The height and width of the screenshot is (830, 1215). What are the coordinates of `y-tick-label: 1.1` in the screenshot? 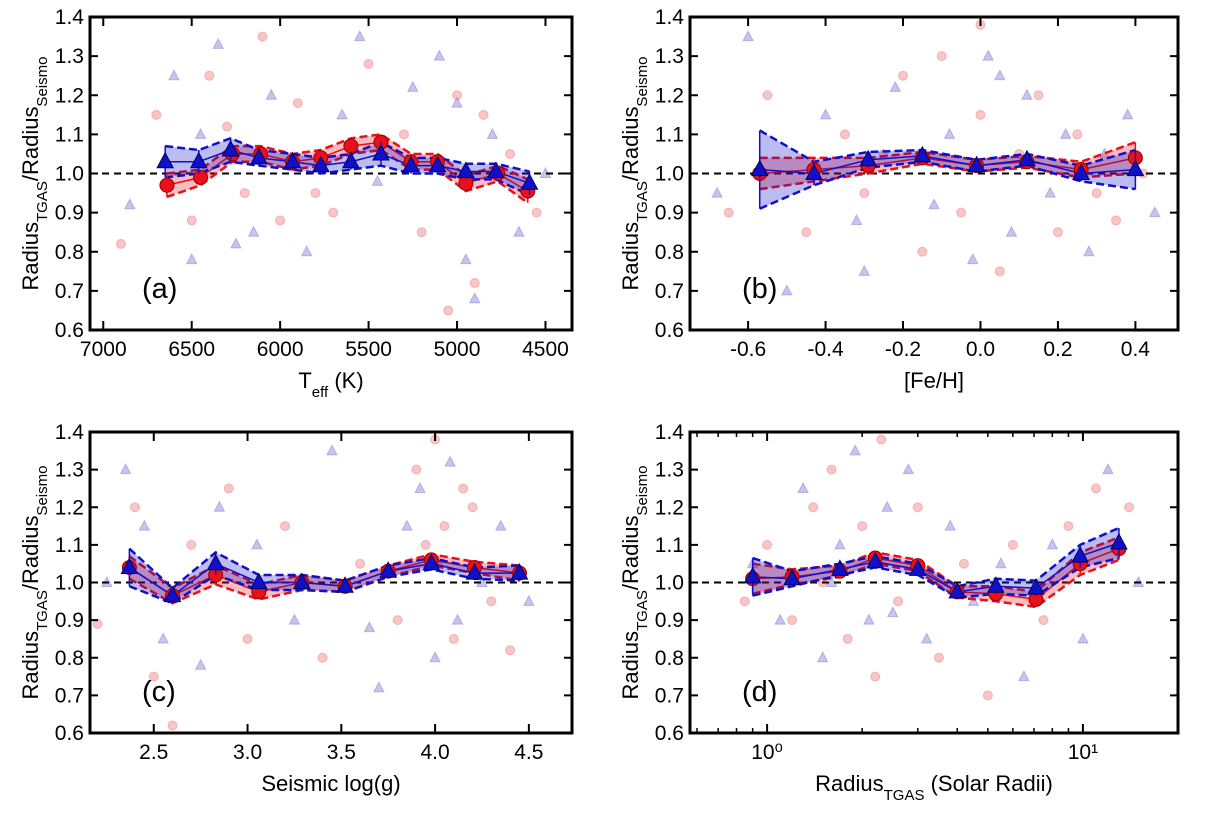 It's located at (669, 545).